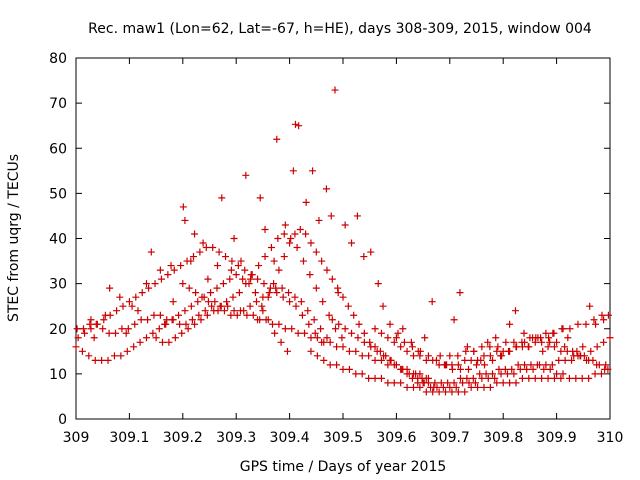 The height and width of the screenshot is (480, 640). What do you see at coordinates (58, 104) in the screenshot?
I see `y-tick-label: 70` at bounding box center [58, 104].